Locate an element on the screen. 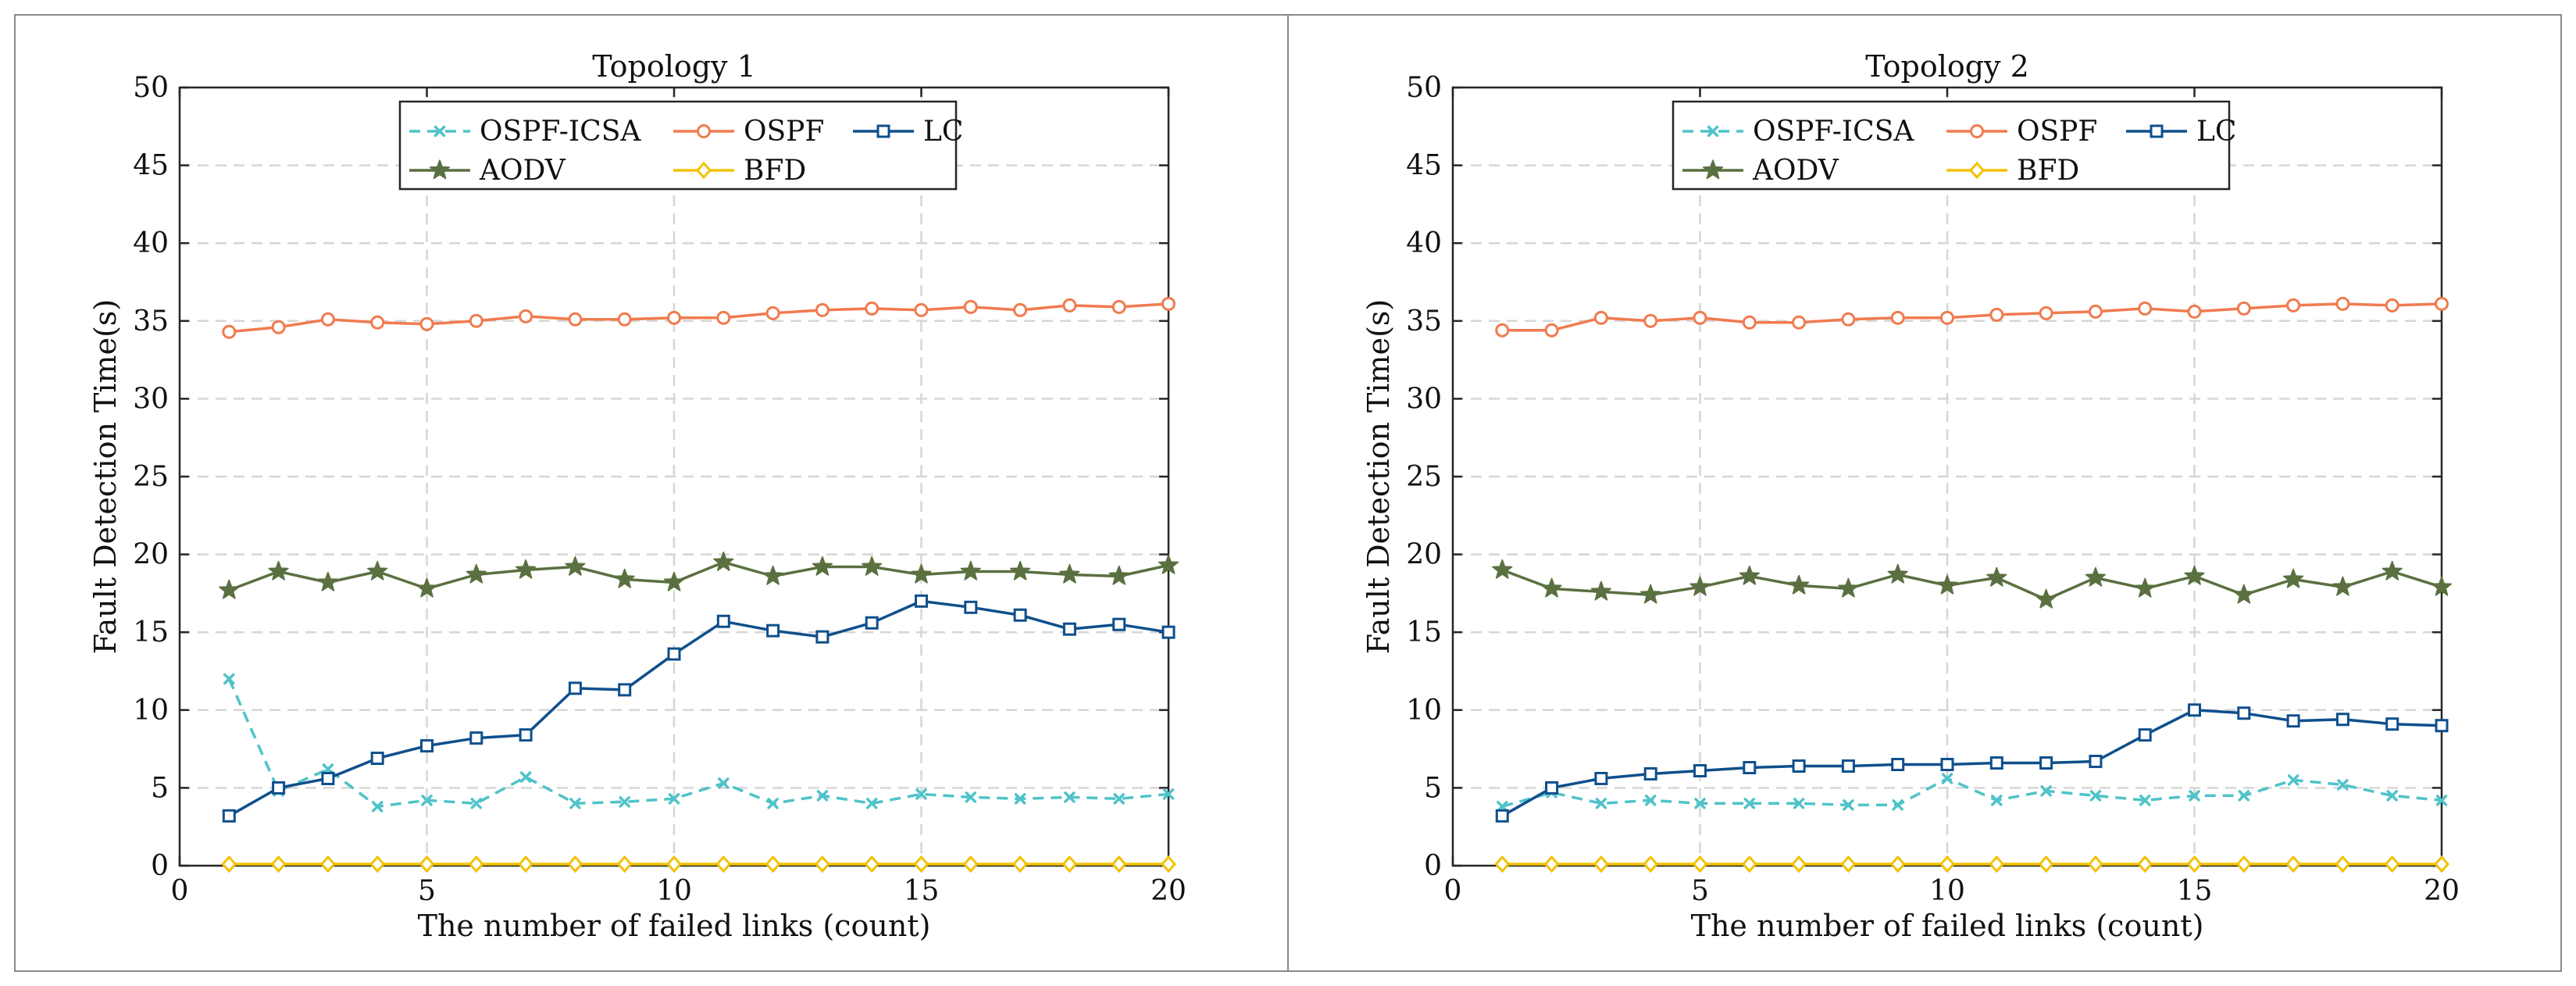  series-line-ospf-icsa is located at coordinates (1971, 792).